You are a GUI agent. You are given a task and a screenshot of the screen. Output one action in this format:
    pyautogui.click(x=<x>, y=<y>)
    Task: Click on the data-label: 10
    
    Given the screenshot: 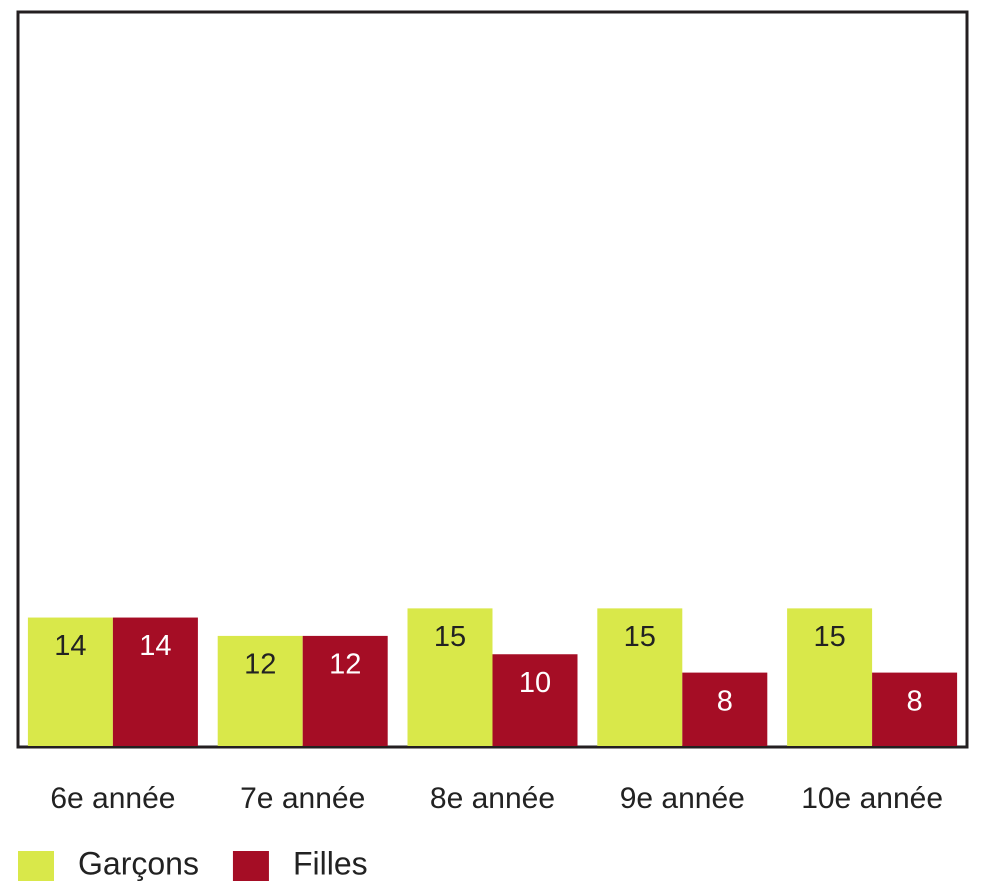 What is the action you would take?
    pyautogui.click(x=535, y=683)
    